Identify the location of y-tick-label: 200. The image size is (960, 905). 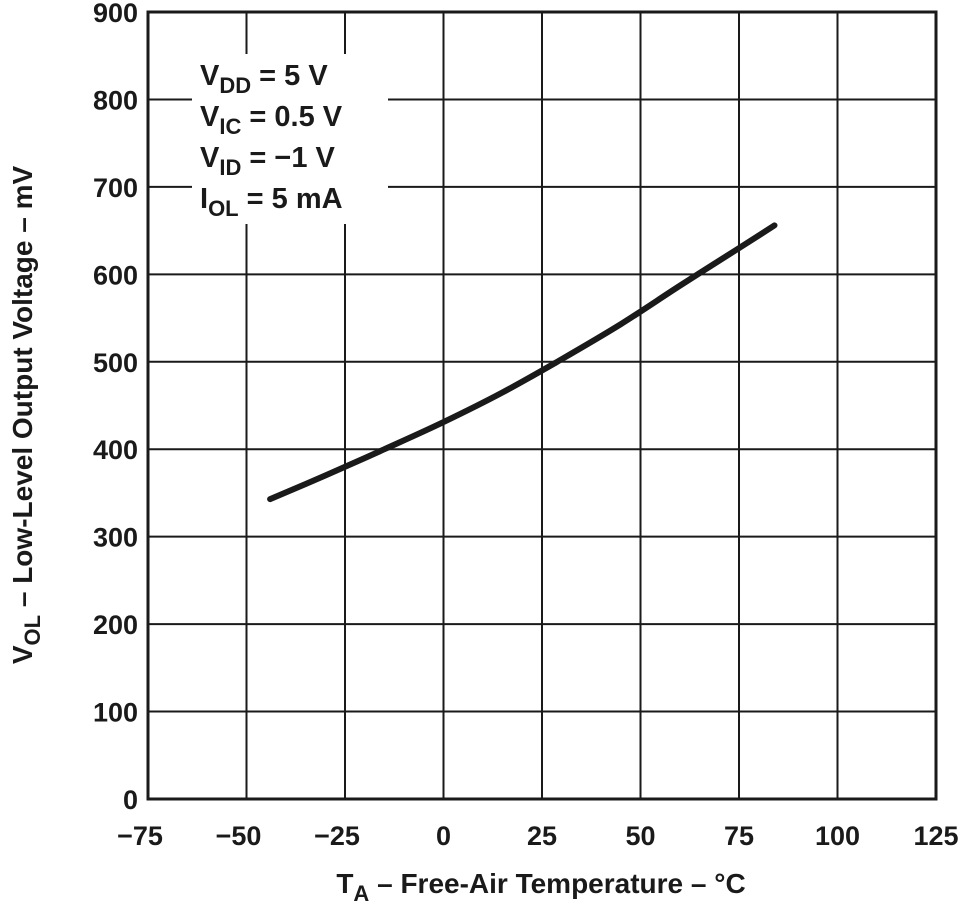
(115, 625).